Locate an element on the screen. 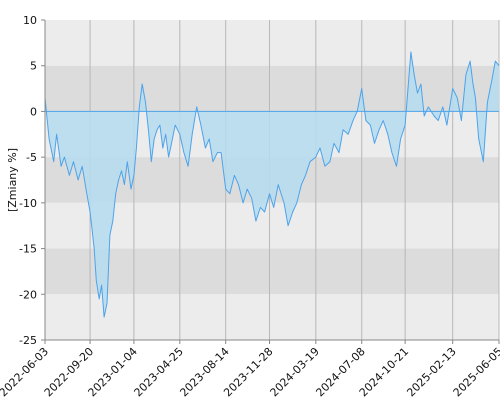  y-tick-label: -15 is located at coordinates (28, 249).